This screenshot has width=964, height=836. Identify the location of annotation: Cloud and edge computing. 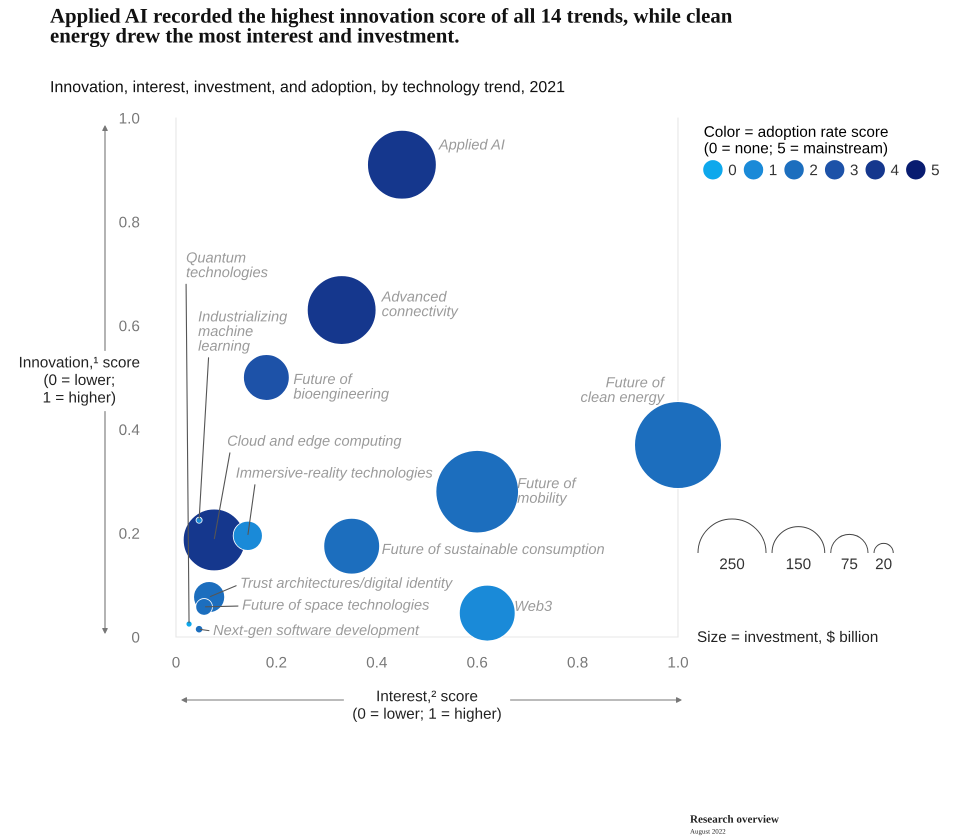
(315, 442).